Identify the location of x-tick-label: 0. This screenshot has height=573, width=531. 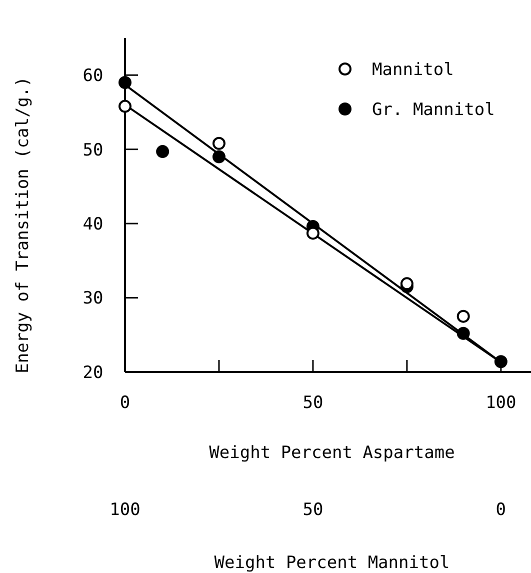
(125, 403).